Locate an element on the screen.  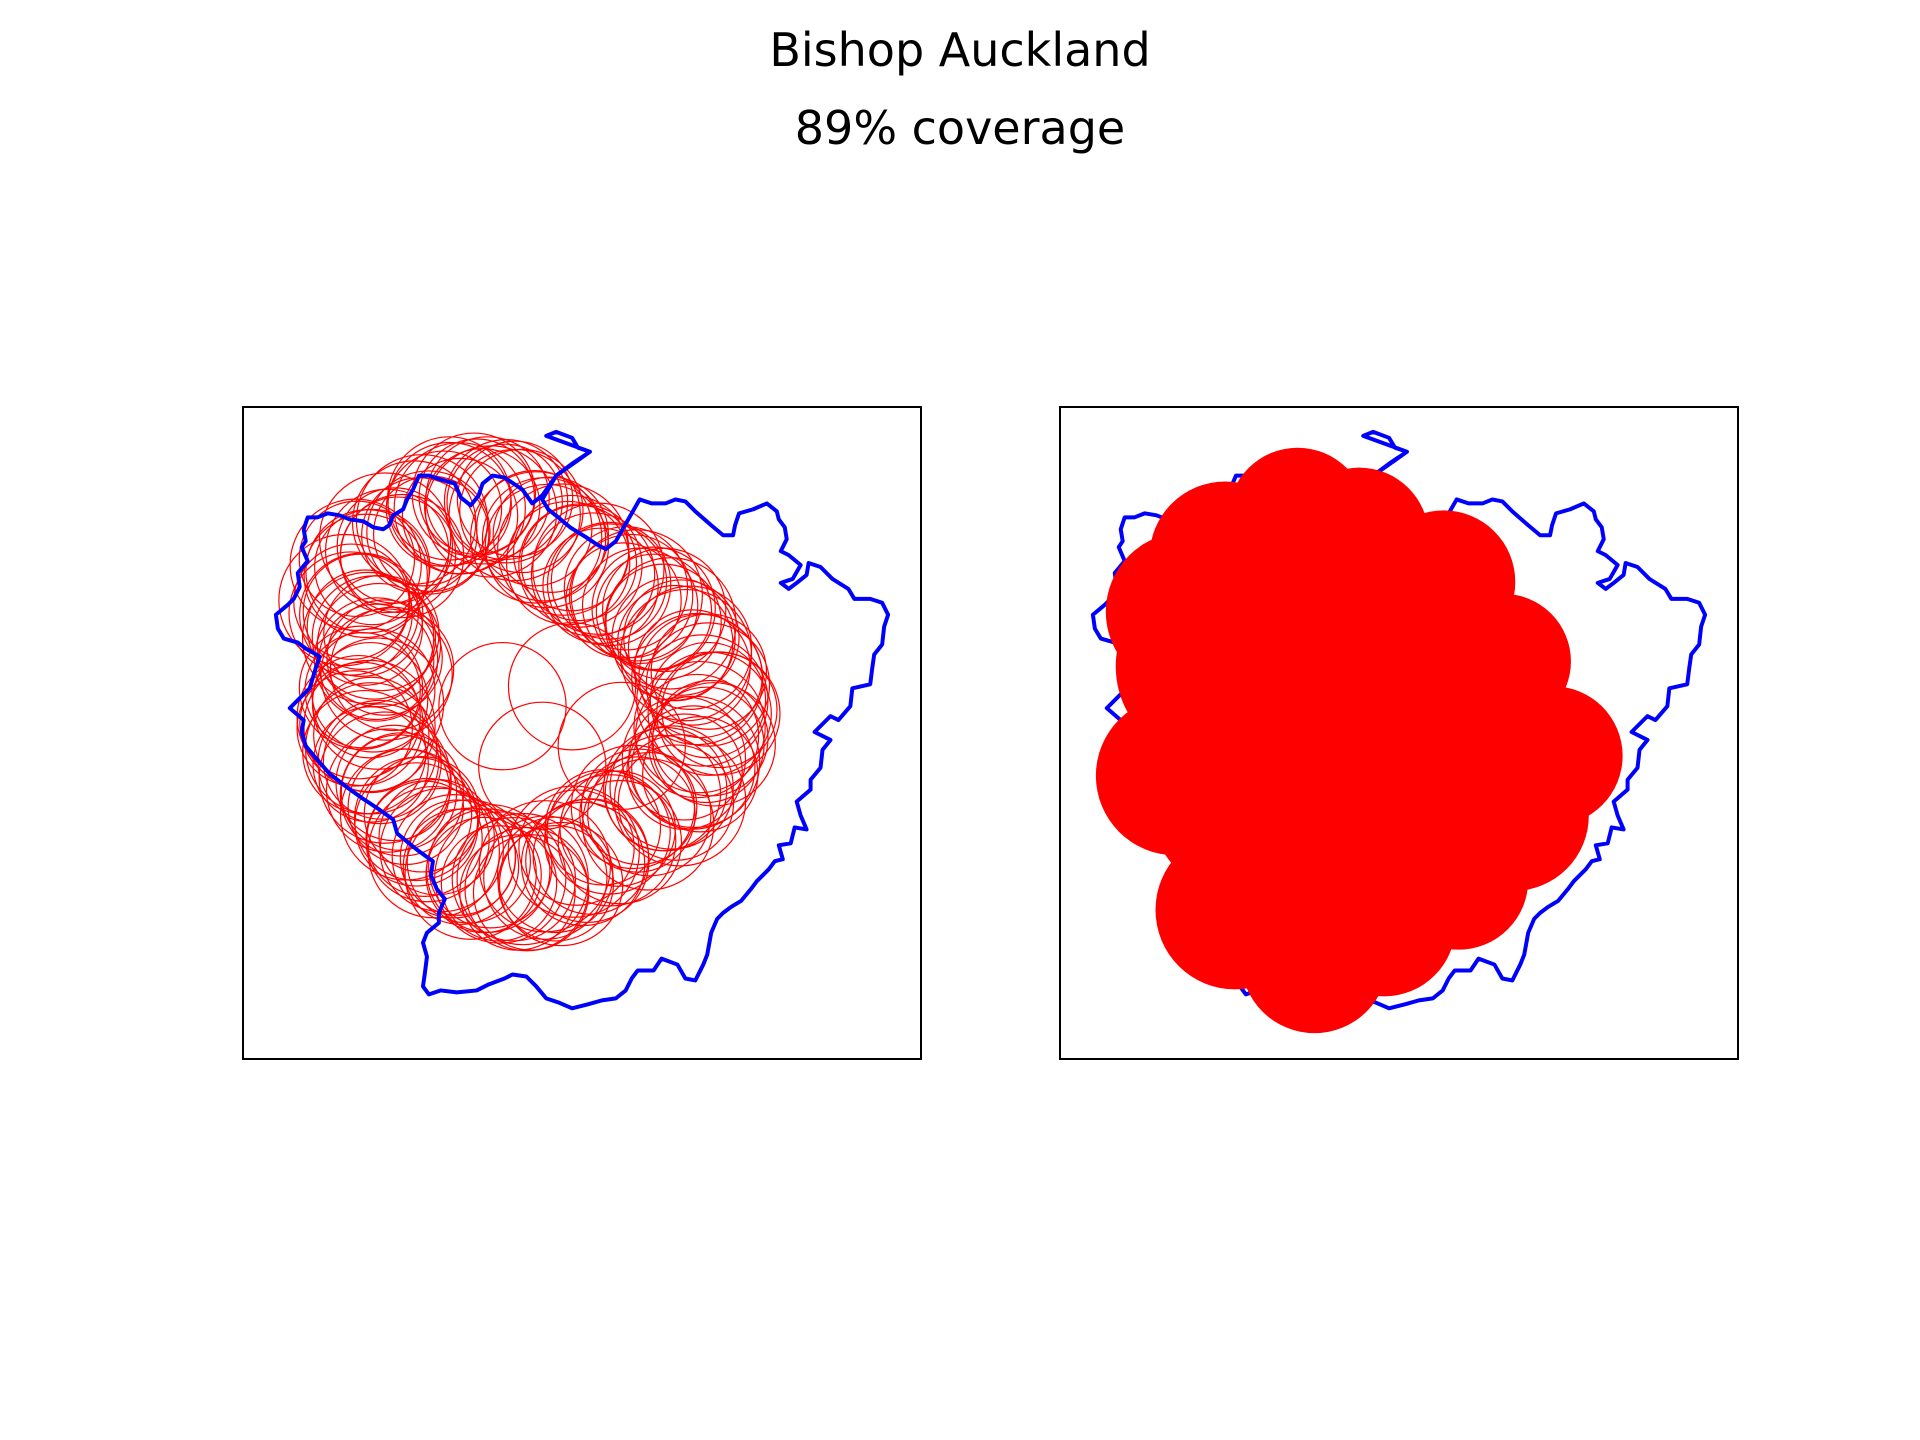
circle-outlines-plot is located at coordinates (582, 720).